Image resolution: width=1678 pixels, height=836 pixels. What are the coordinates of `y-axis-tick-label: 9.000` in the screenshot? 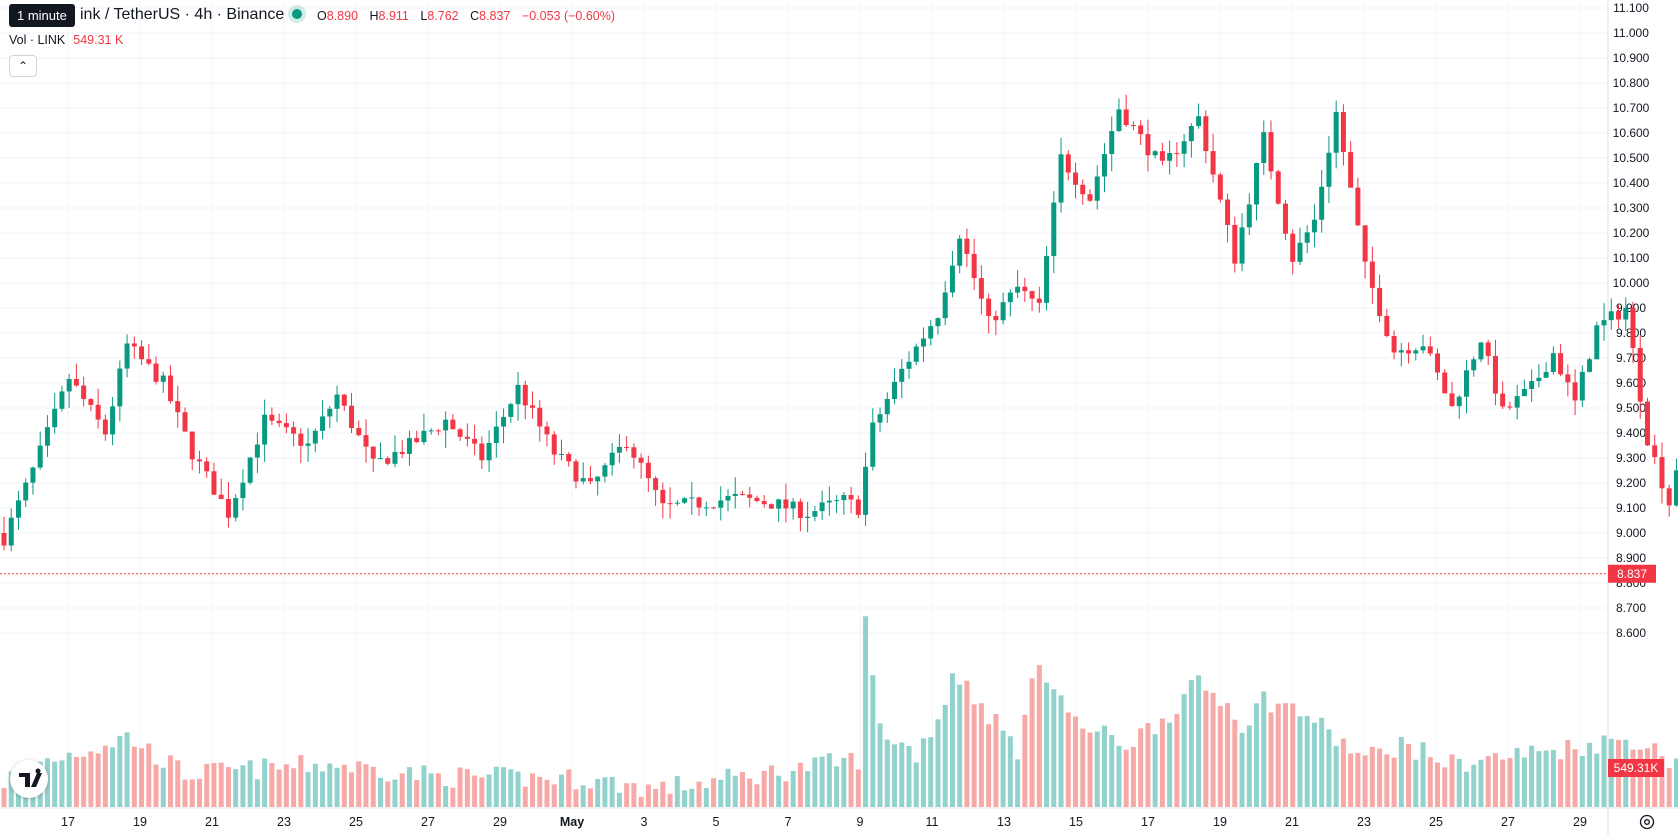 It's located at (1631, 533).